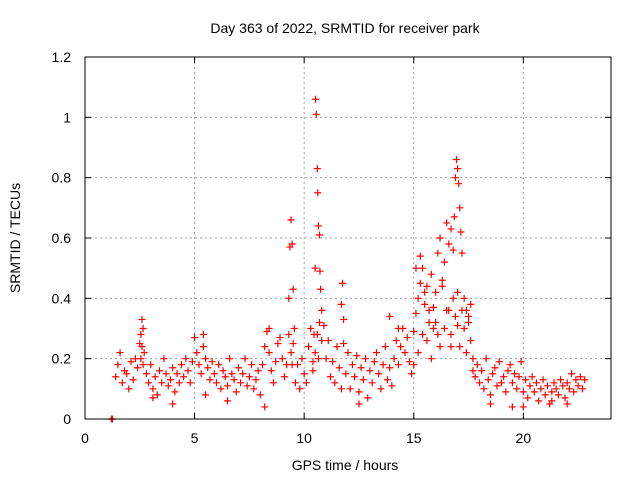 The height and width of the screenshot is (480, 640). What do you see at coordinates (62, 298) in the screenshot?
I see `y-tick-label: 0.4` at bounding box center [62, 298].